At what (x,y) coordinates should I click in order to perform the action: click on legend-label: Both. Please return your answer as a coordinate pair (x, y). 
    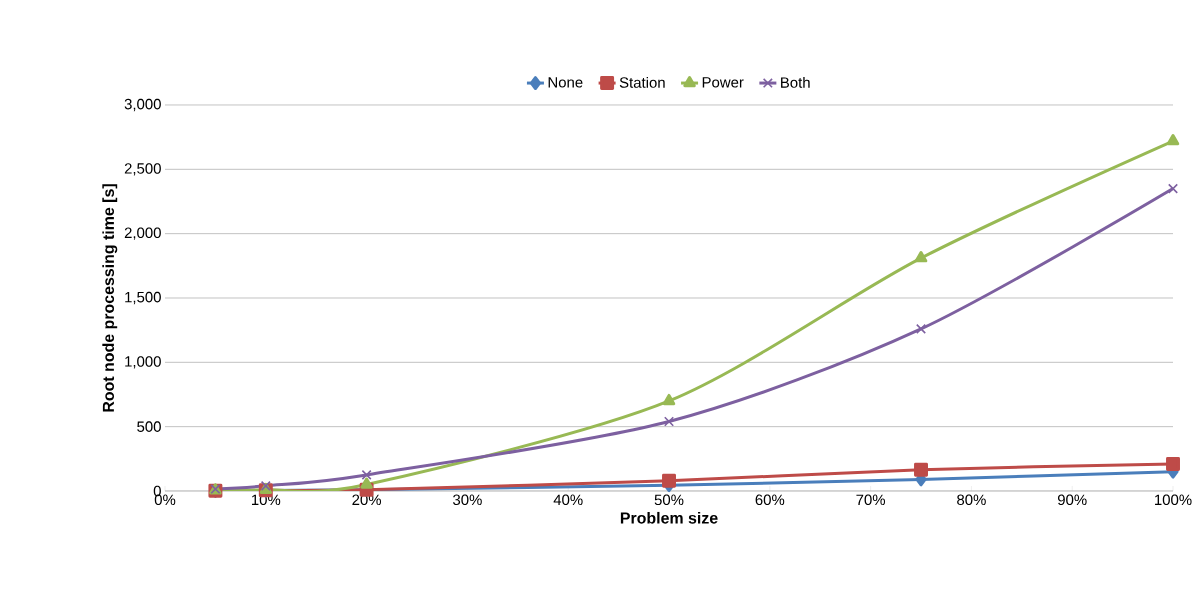
    Looking at the image, I should click on (795, 82).